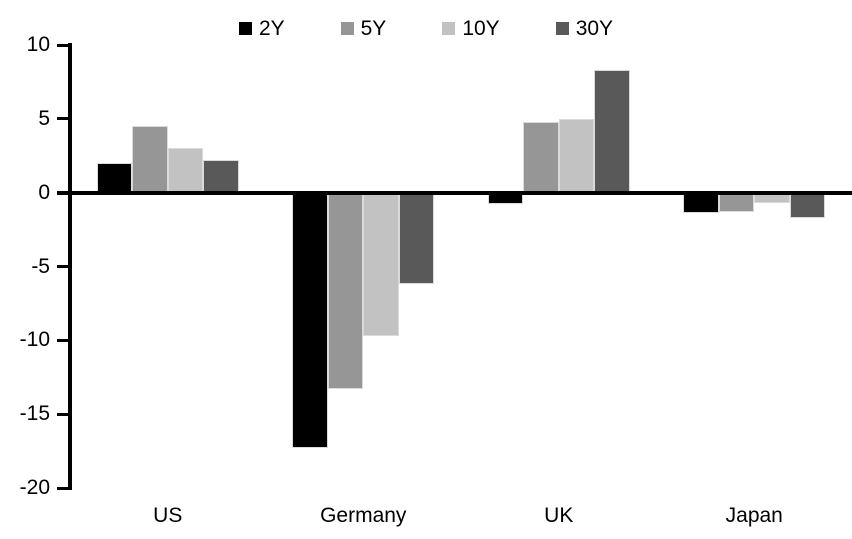 This screenshot has width=852, height=539. What do you see at coordinates (426, 28) in the screenshot?
I see `chart-legend: 2Y 5Y 10Y 30Y` at bounding box center [426, 28].